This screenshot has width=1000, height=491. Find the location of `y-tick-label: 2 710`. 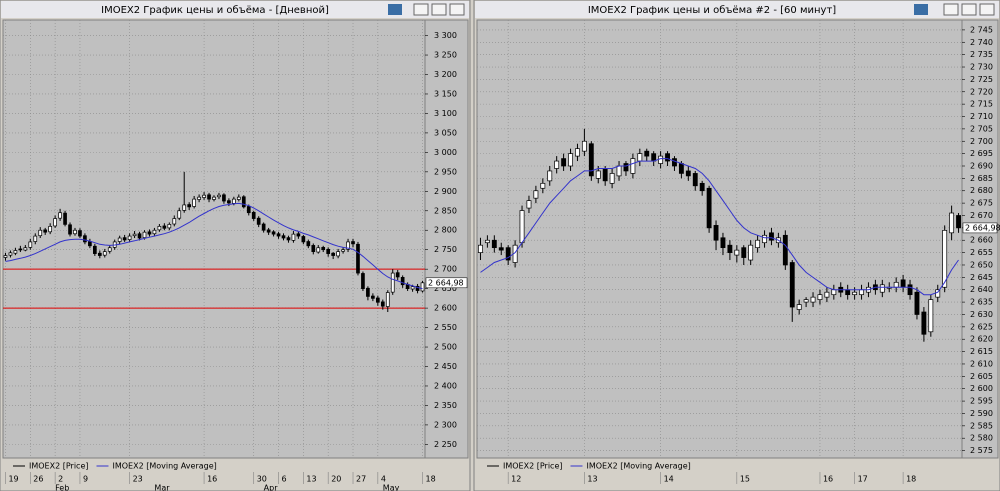

y-tick-label: 2 710 is located at coordinates (981, 116).